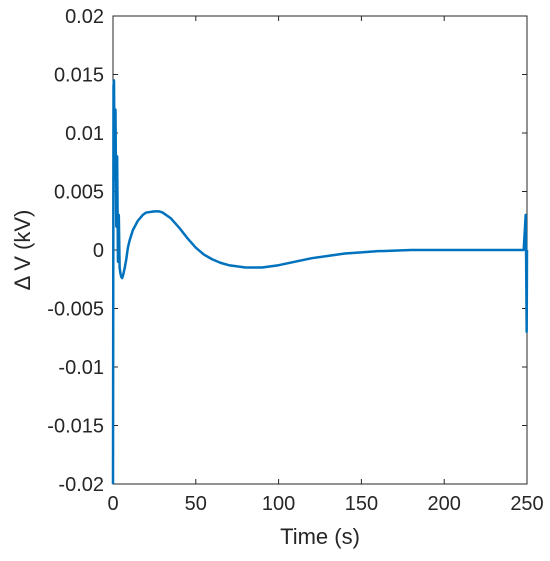 This screenshot has width=550, height=561. What do you see at coordinates (320, 536) in the screenshot?
I see `x-axis-label: Time (s)` at bounding box center [320, 536].